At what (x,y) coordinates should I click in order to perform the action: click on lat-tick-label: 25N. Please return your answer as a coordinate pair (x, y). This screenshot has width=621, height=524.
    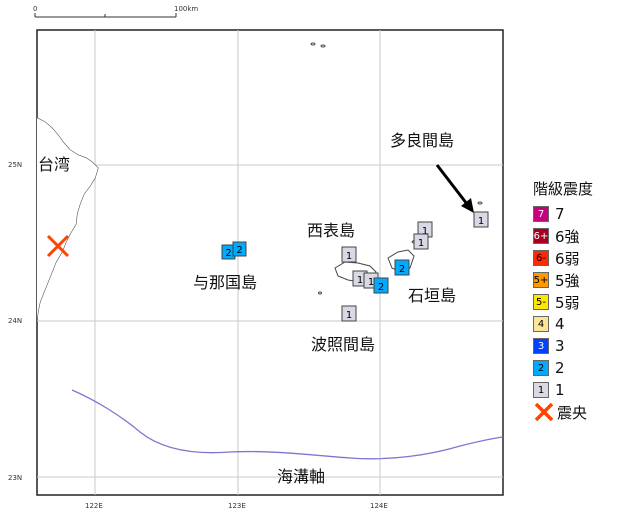
    Looking at the image, I should click on (15, 165).